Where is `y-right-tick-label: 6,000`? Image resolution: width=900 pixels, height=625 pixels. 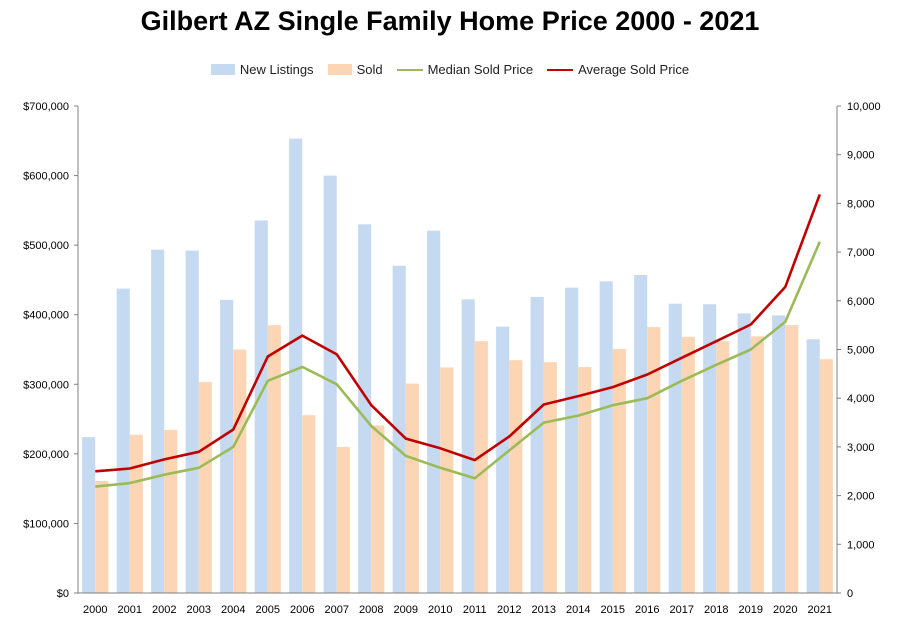 y-right-tick-label: 6,000 is located at coordinates (861, 302).